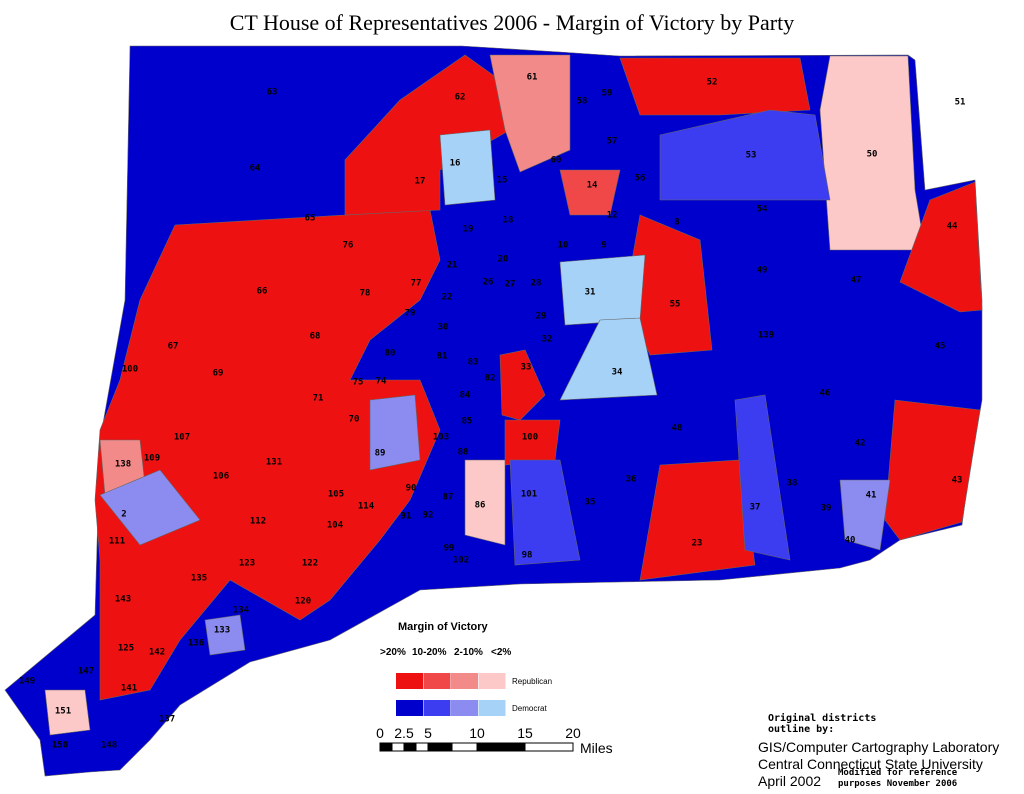 The width and height of the screenshot is (1024, 794). What do you see at coordinates (354, 420) in the screenshot?
I see `district-label: 70` at bounding box center [354, 420].